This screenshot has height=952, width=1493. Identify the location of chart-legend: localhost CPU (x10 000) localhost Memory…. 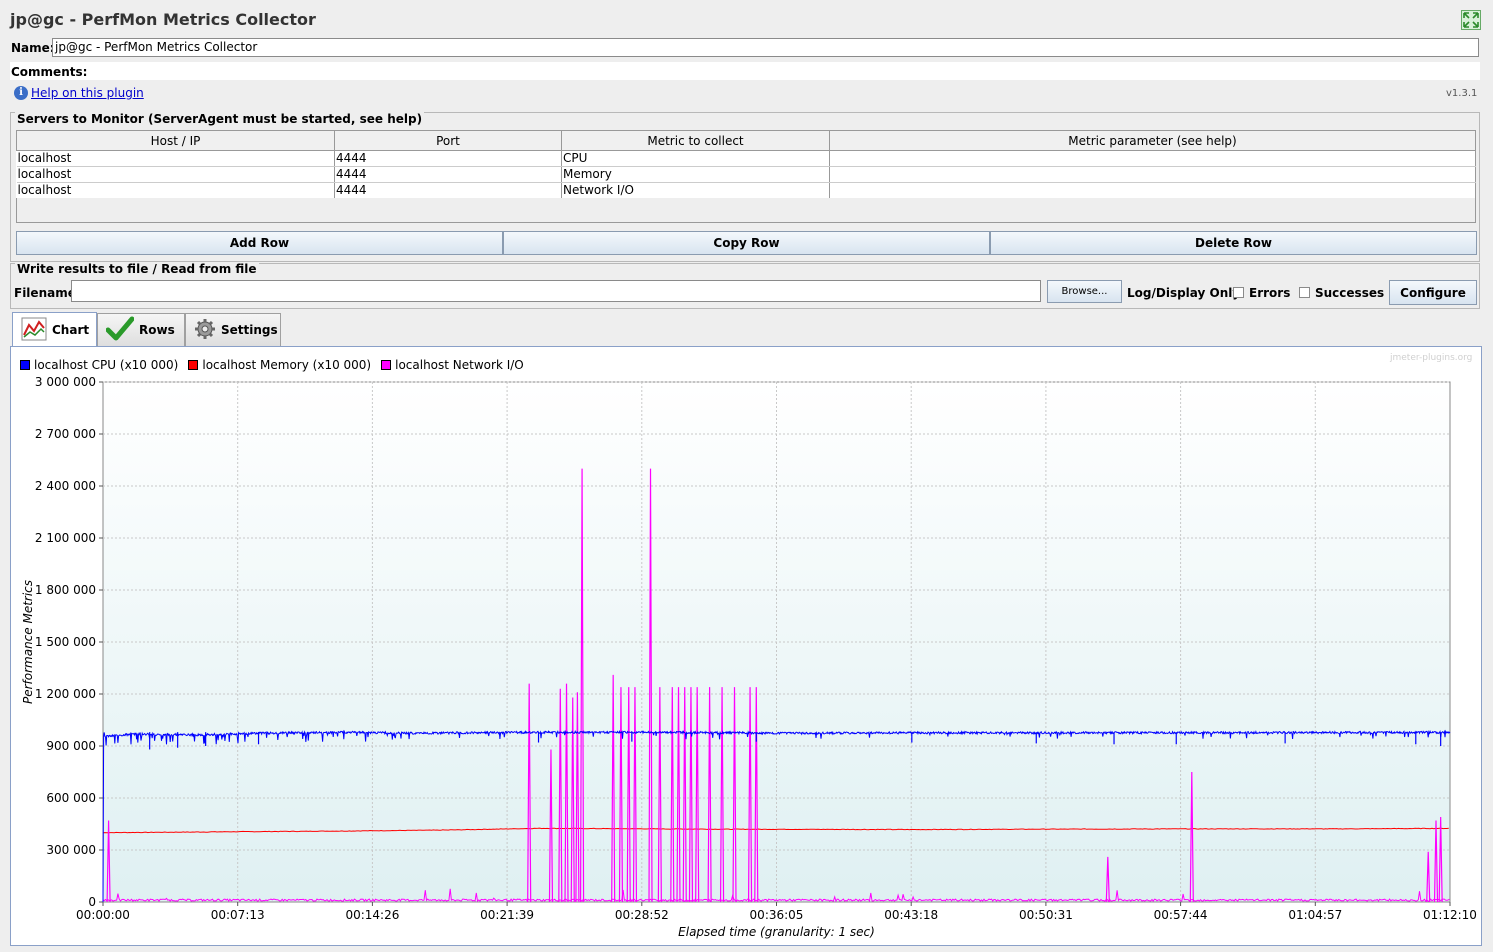
(272, 365).